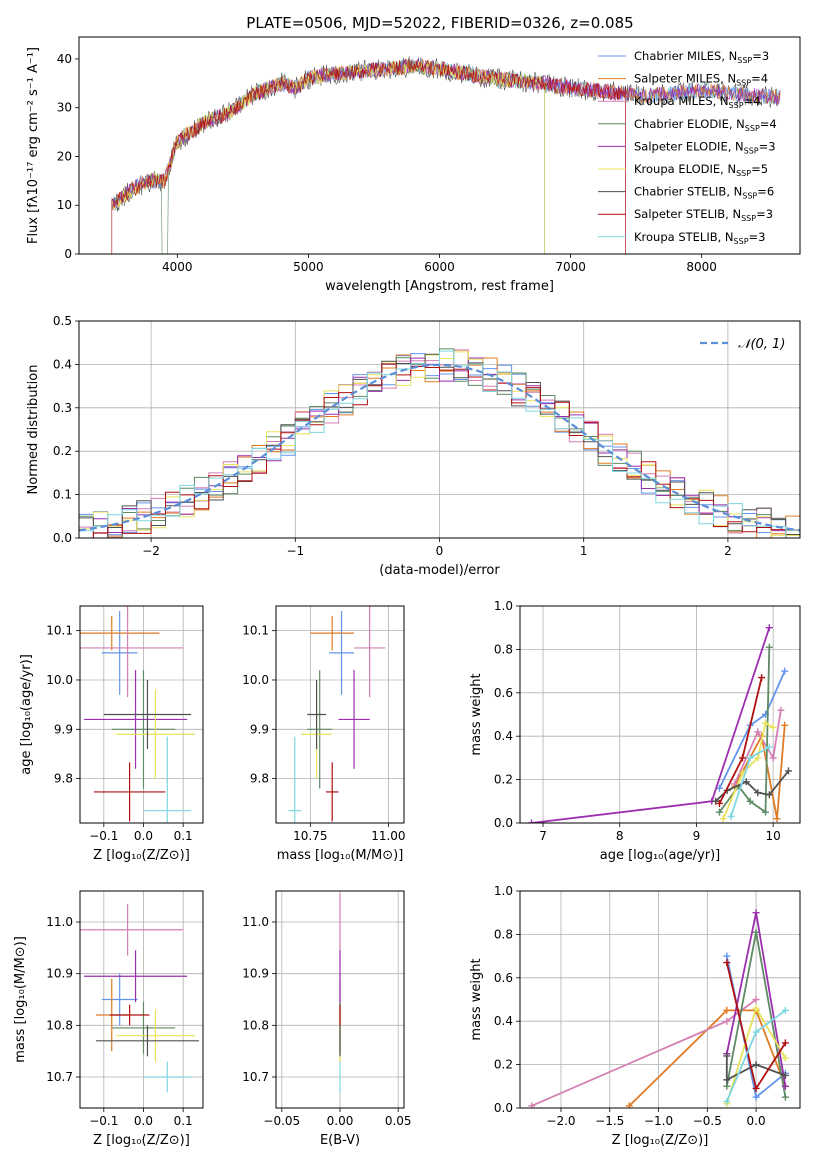  I want to click on y-tick-label: 9.8, so click(259, 779).